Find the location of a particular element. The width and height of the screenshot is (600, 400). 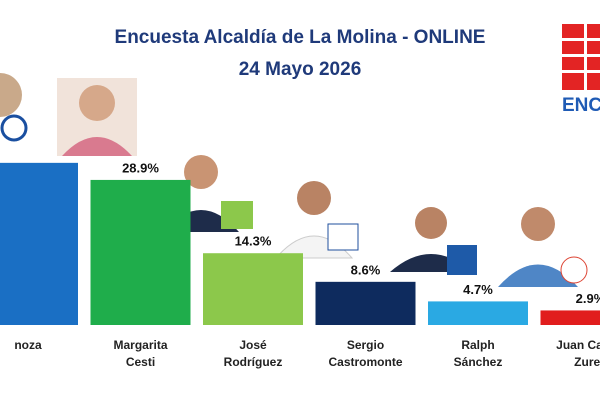

logo: ENC is located at coordinates (581, 70).